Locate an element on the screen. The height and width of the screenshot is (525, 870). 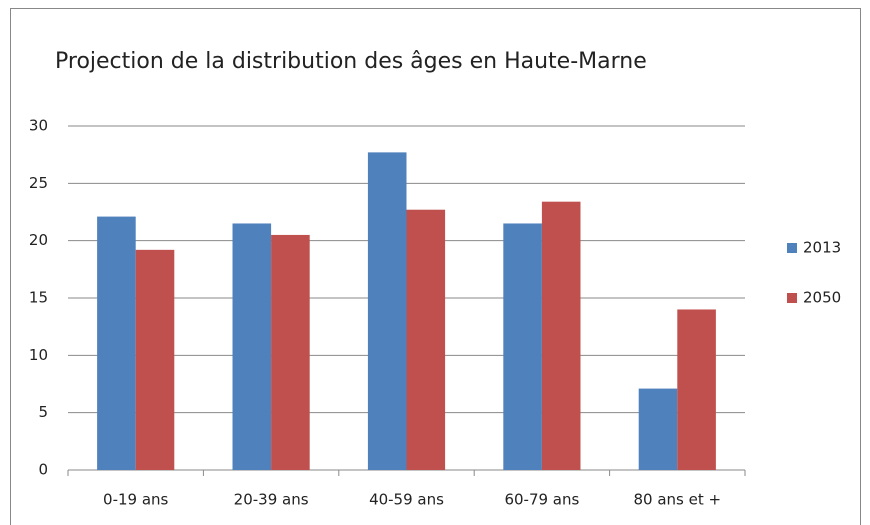
legend-label: 2050 is located at coordinates (822, 298).